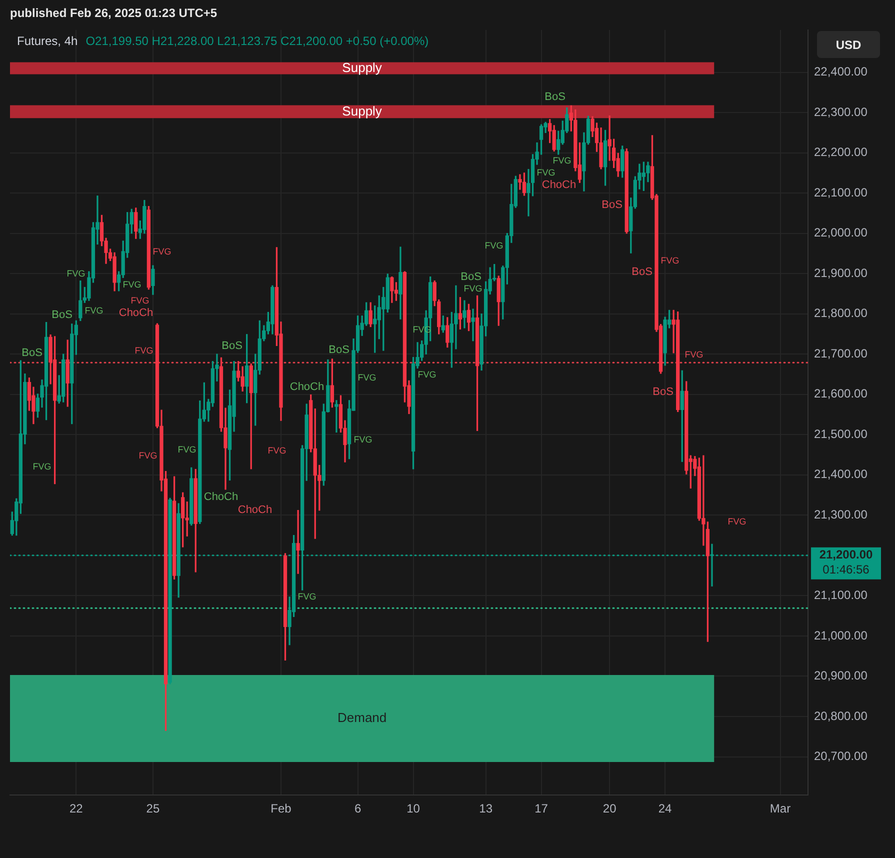  I want to click on x-tick-label: 10, so click(413, 809).